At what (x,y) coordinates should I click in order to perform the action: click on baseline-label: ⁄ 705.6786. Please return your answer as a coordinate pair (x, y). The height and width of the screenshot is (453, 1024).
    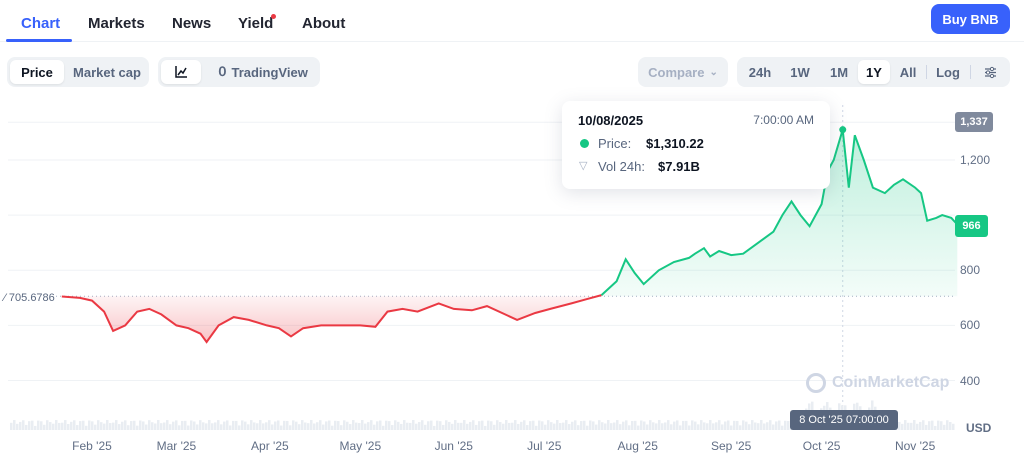
    Looking at the image, I should click on (29, 298).